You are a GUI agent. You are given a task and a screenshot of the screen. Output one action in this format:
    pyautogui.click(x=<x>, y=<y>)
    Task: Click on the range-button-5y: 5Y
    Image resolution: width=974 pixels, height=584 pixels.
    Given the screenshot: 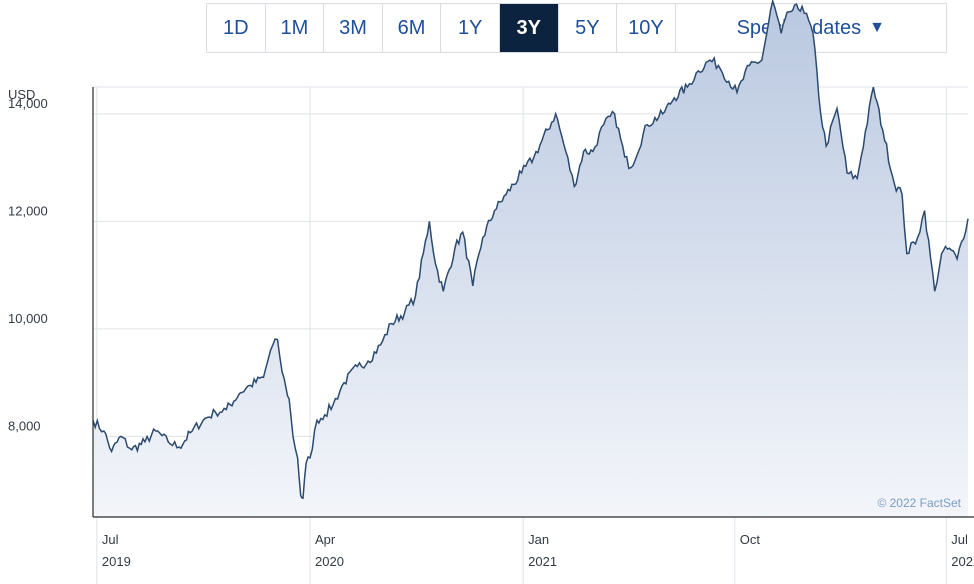 What is the action you would take?
    pyautogui.click(x=588, y=28)
    